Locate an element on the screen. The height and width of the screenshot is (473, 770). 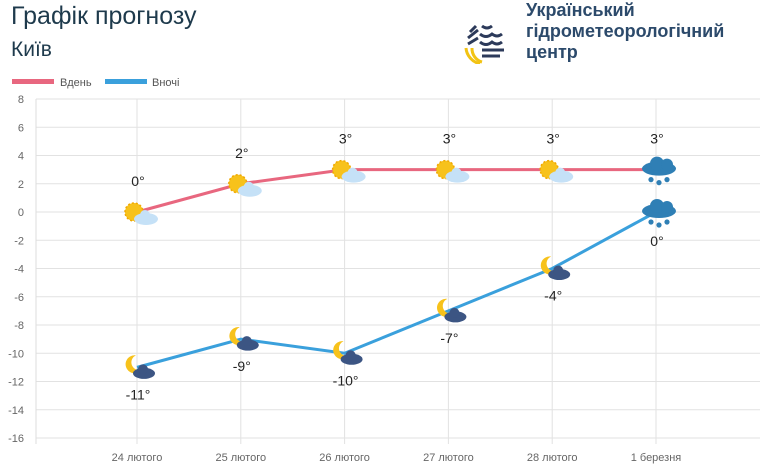
data-label: -11° is located at coordinates (138, 394).